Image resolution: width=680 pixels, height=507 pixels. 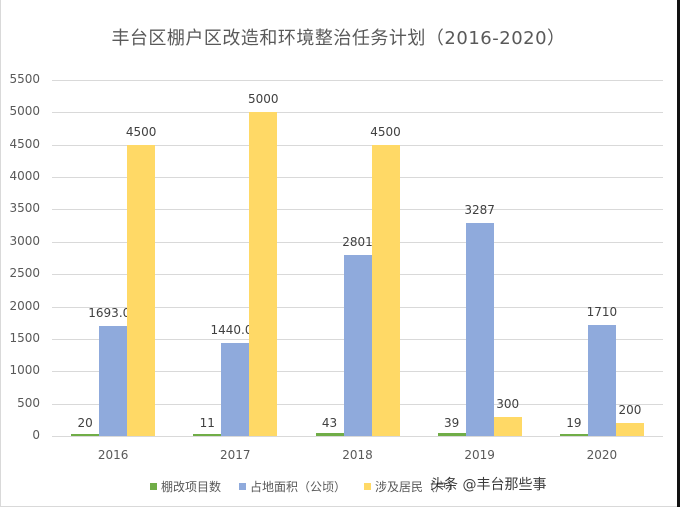 What do you see at coordinates (24, 240) in the screenshot?
I see `y-tick-label: 3000` at bounding box center [24, 240].